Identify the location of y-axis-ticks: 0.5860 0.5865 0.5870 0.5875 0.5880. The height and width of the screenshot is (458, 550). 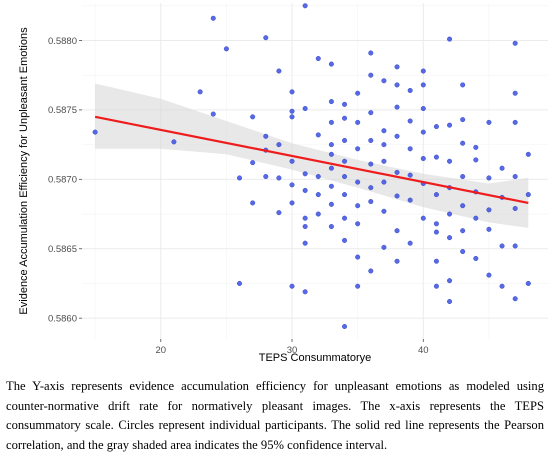
(65, 180).